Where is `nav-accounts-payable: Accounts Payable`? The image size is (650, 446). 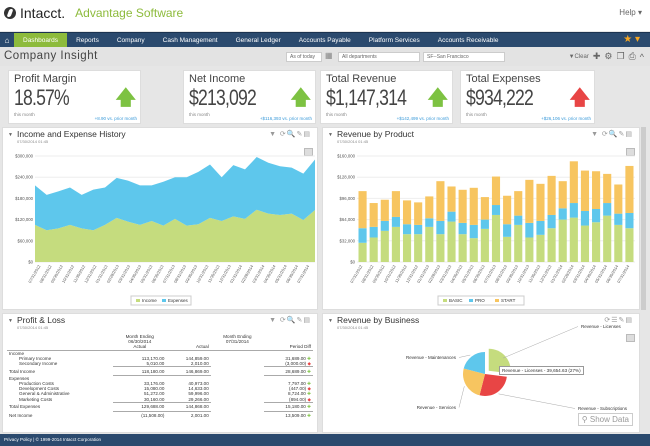
nav-accounts-payable: Accounts Payable is located at coordinates (324, 40).